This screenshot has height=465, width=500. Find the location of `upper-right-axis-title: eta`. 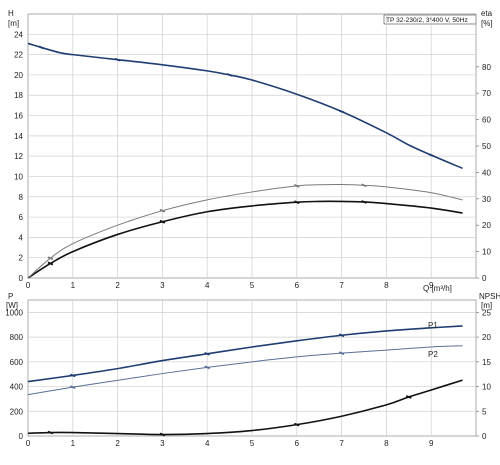

upper-right-axis-title: eta is located at coordinates (487, 13).